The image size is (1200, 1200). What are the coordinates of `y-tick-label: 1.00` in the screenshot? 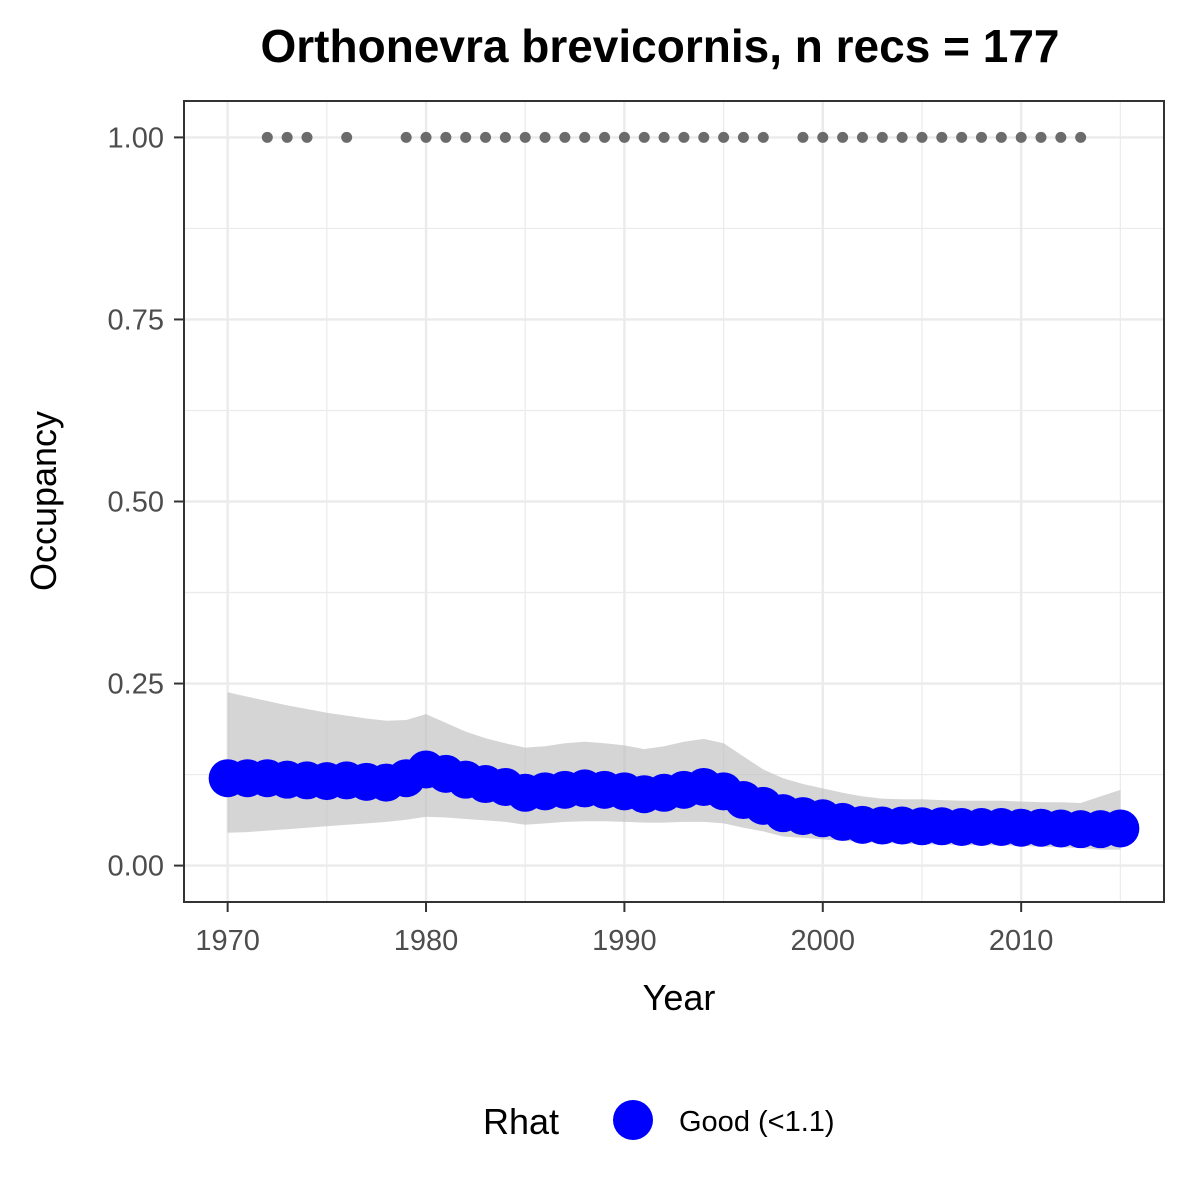 It's located at (136, 138).